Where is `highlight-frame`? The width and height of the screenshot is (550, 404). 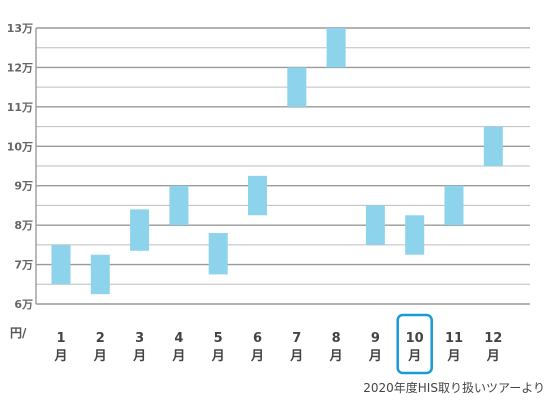
highlight-frame is located at coordinates (414, 344).